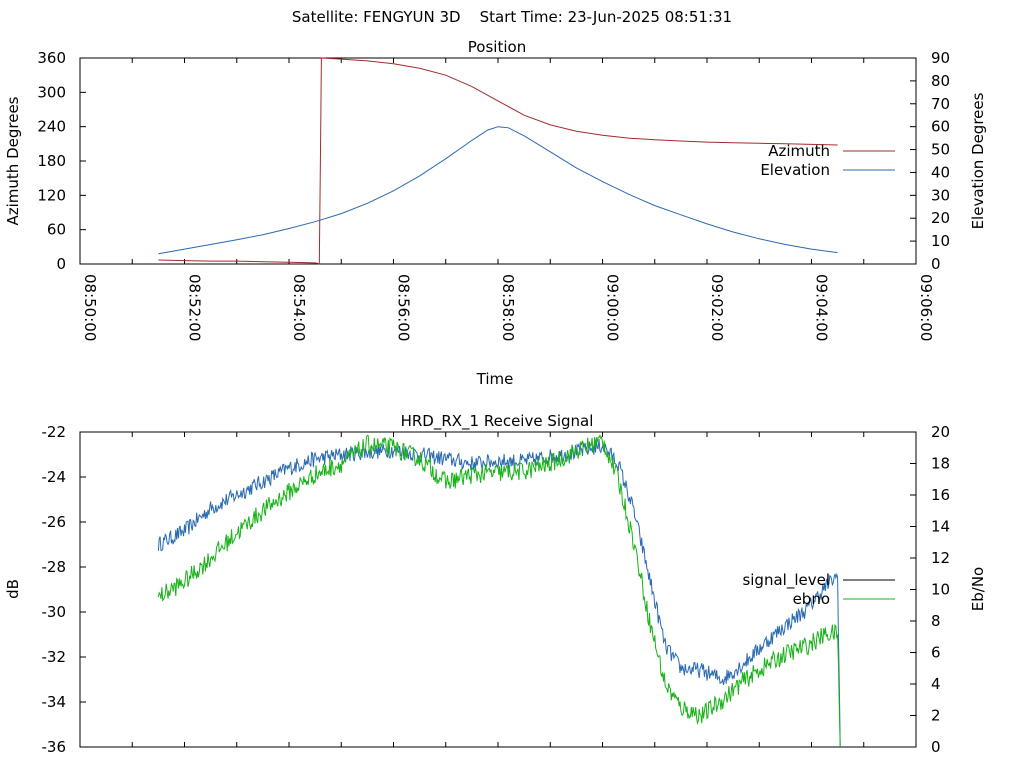  What do you see at coordinates (936, 684) in the screenshot?
I see `y-right-tick-label: 4` at bounding box center [936, 684].